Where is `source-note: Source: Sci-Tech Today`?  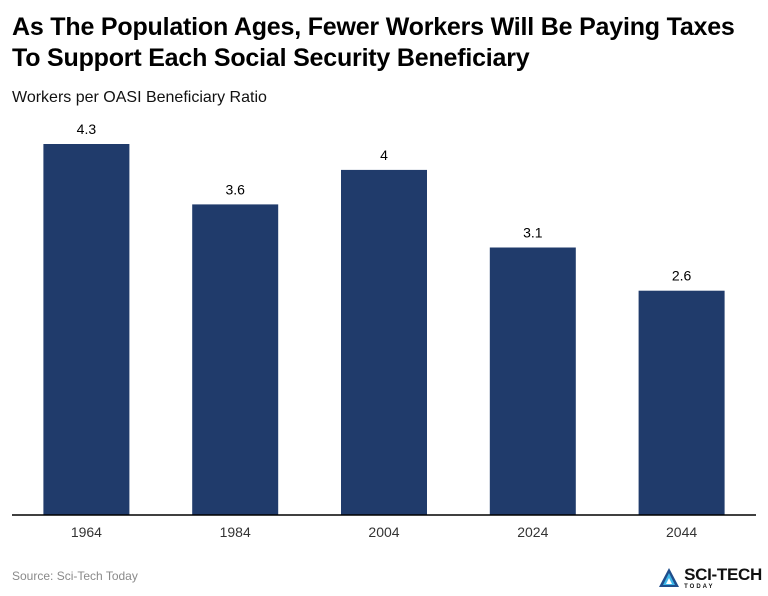
source-note: Source: Sci-Tech Today is located at coordinates (75, 576).